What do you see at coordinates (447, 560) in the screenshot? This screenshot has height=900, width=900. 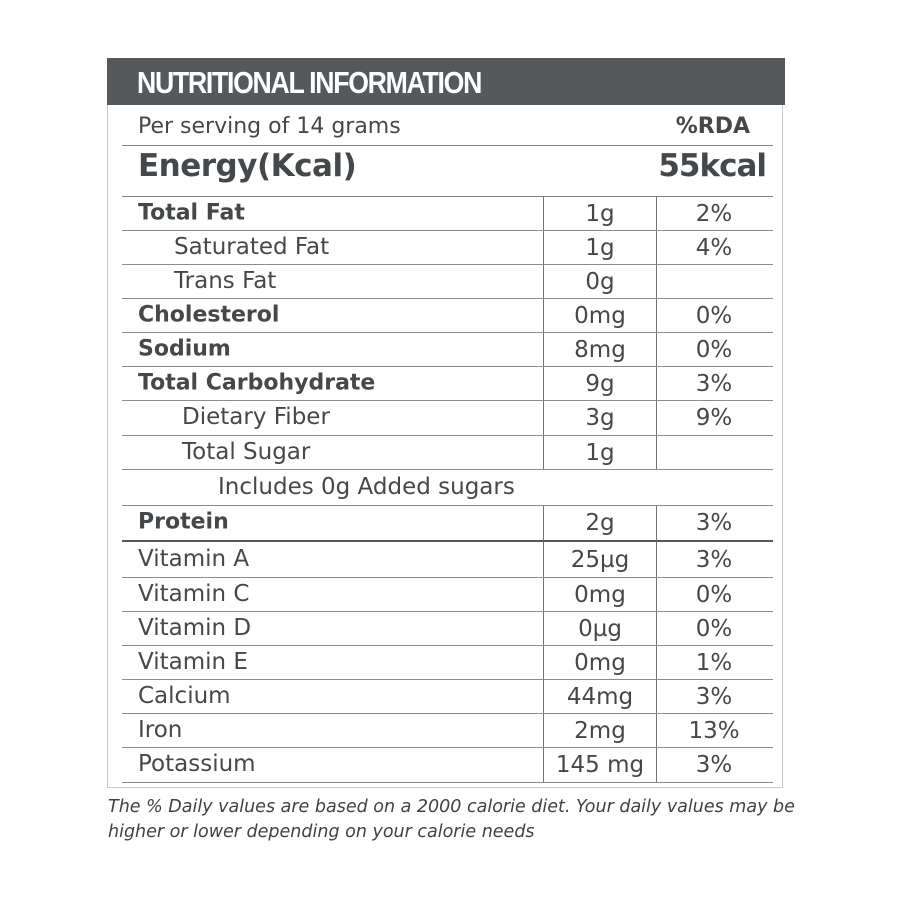 I see `nutrient-row: Vitamin A 25µg 3%` at bounding box center [447, 560].